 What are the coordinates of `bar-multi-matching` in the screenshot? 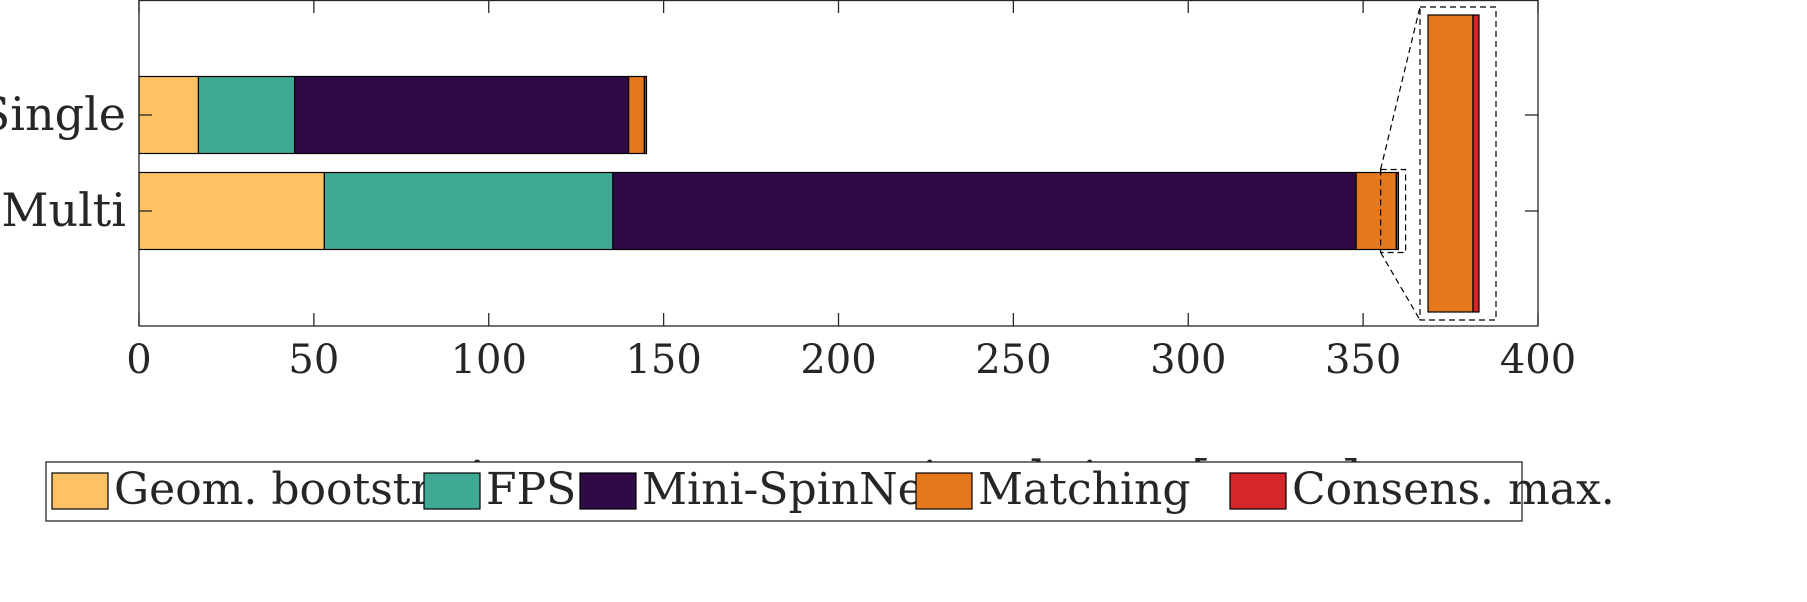 It's located at (1376, 211).